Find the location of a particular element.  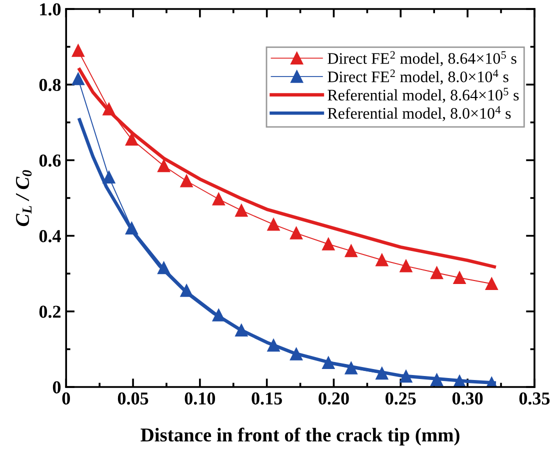

x-tick-label: 0.25 is located at coordinates (401, 398).